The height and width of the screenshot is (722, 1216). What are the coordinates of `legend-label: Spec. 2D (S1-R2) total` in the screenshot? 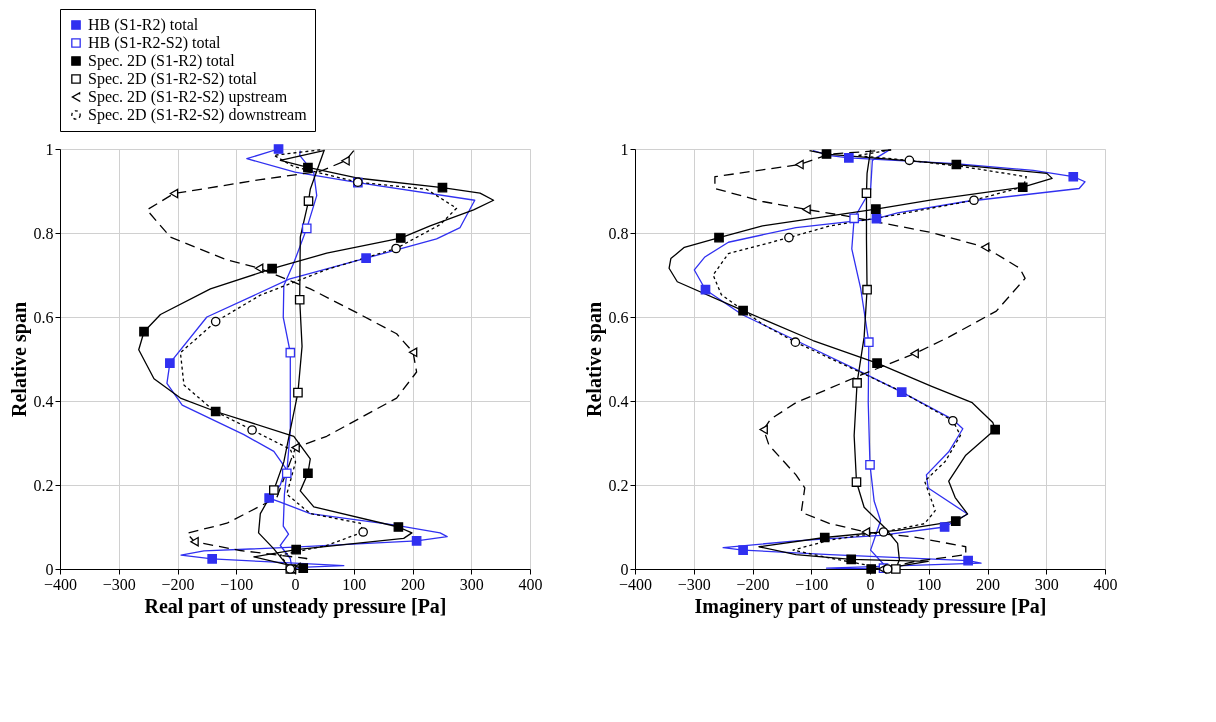 It's located at (162, 61).